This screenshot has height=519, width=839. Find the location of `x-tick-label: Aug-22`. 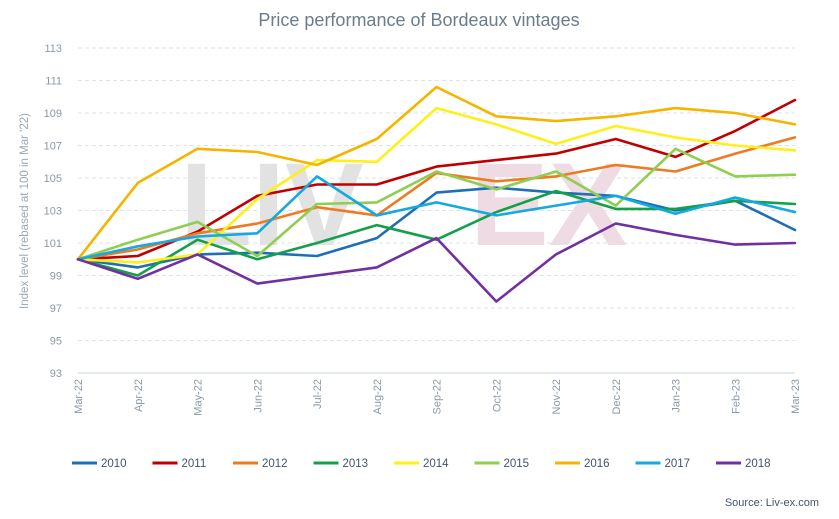

x-tick-label: Aug-22 is located at coordinates (378, 396).